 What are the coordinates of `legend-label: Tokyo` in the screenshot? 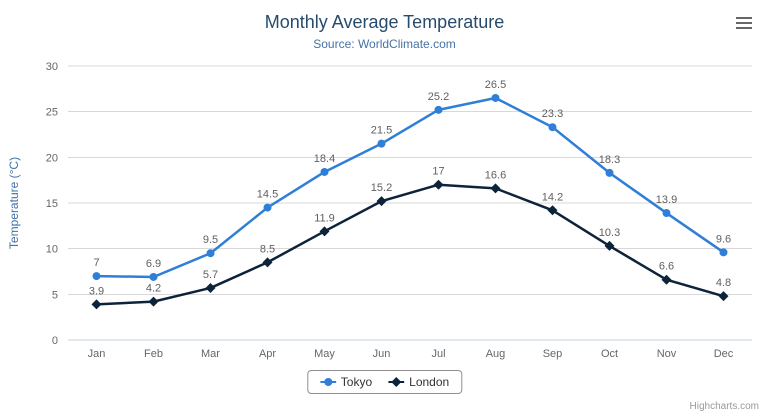 It's located at (356, 382).